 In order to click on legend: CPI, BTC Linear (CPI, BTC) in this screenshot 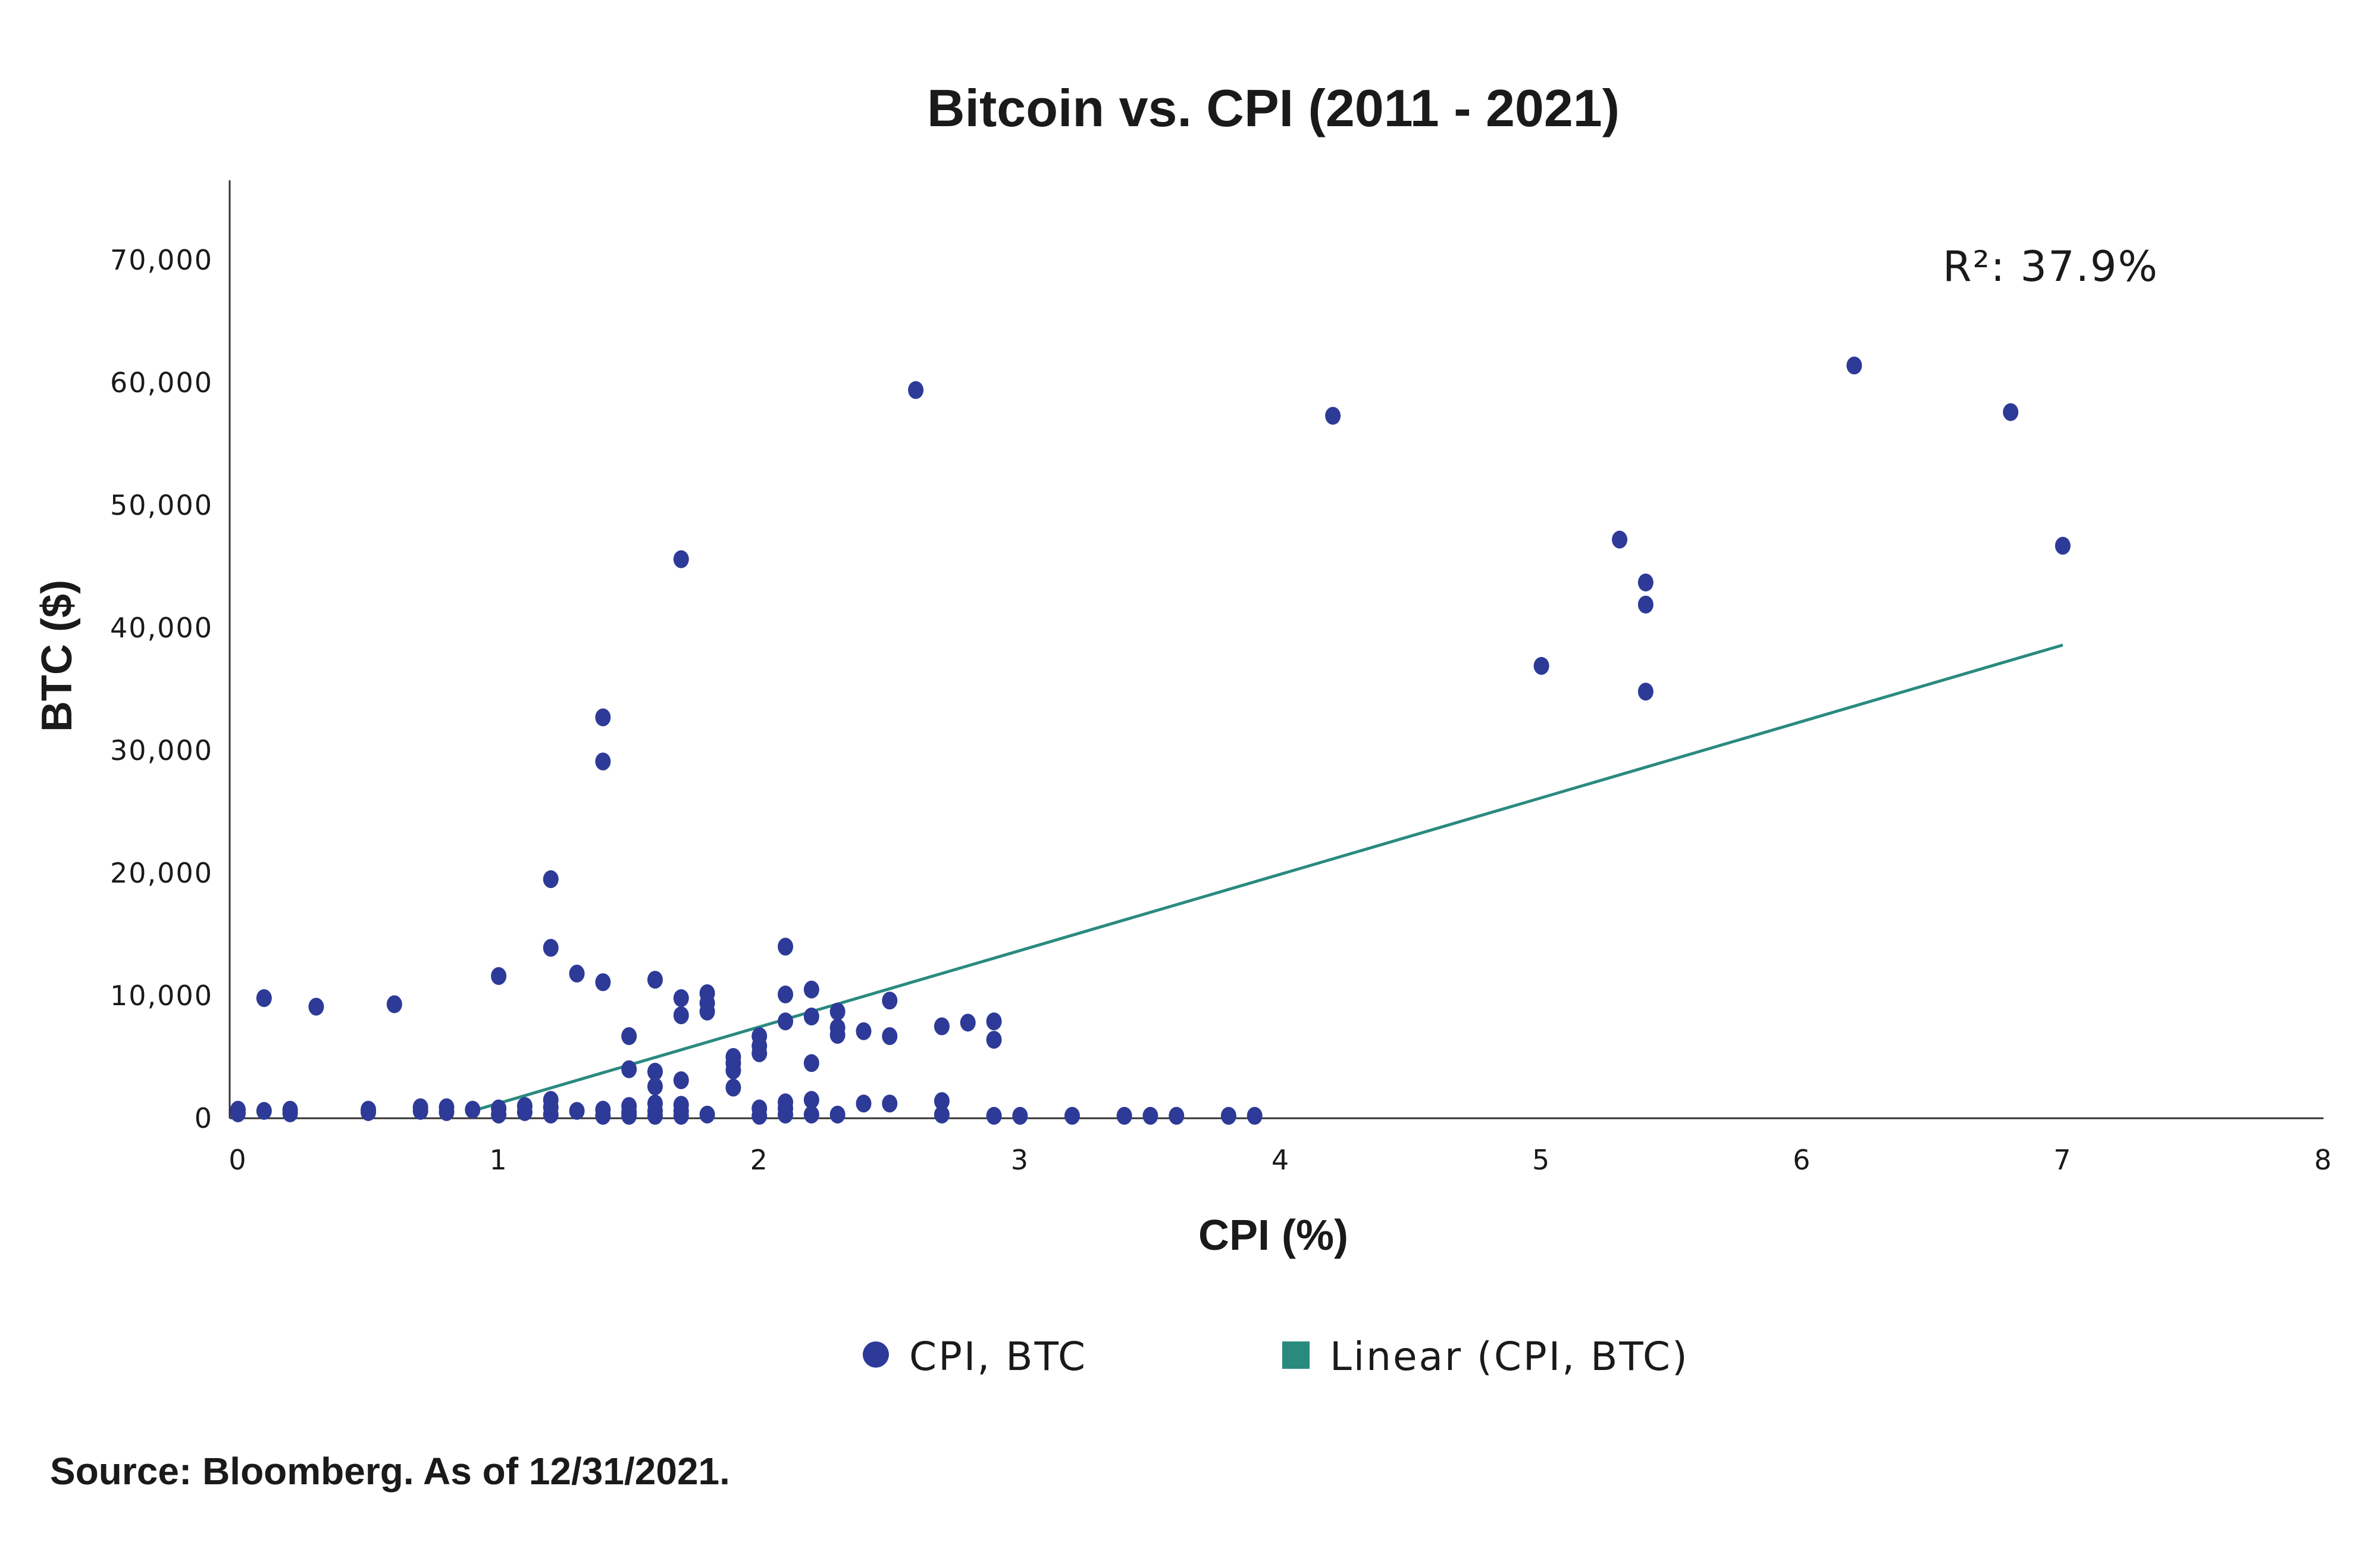, I will do `click(1276, 1357)`.